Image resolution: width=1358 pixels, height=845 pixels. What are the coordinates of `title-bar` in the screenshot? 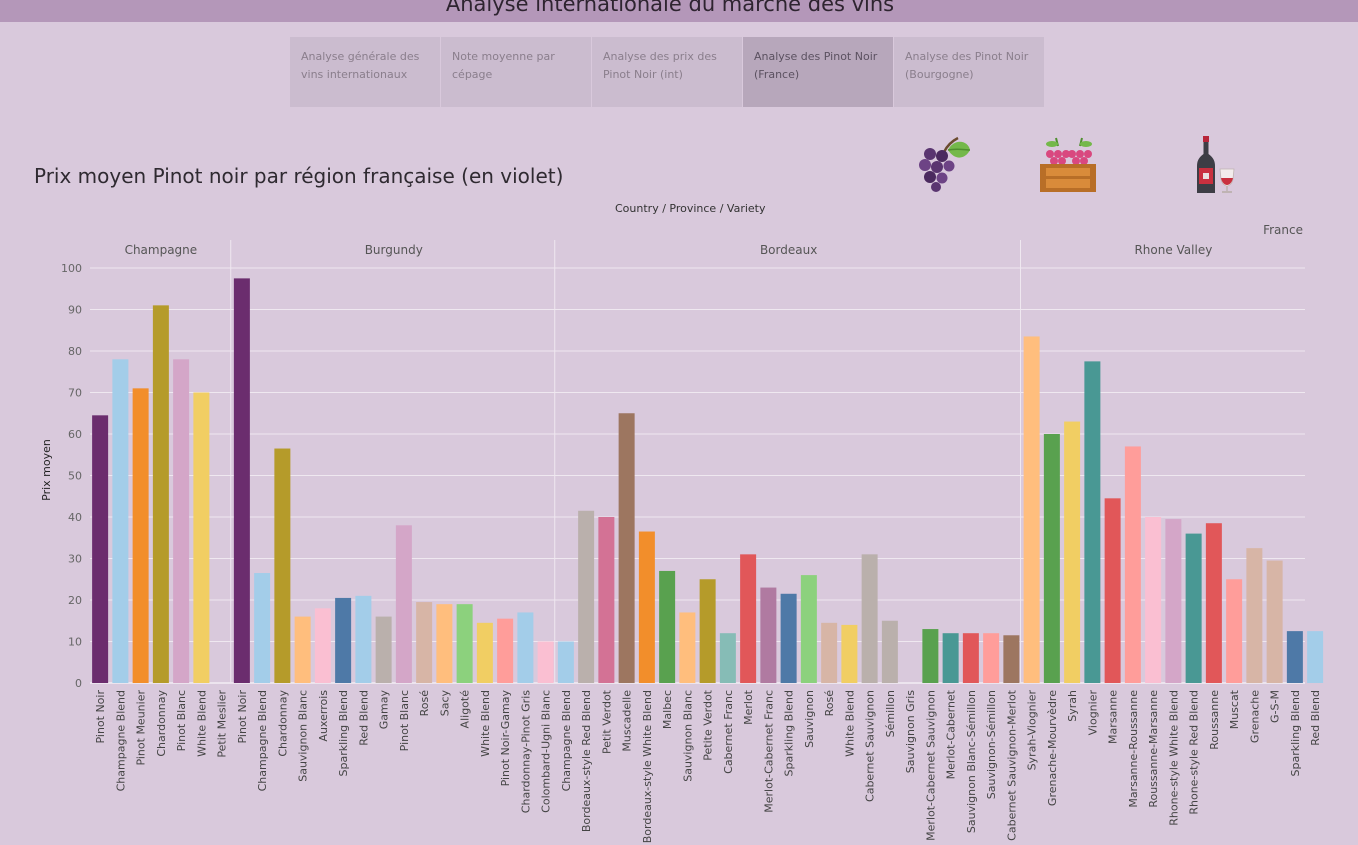 It's located at (679, 11).